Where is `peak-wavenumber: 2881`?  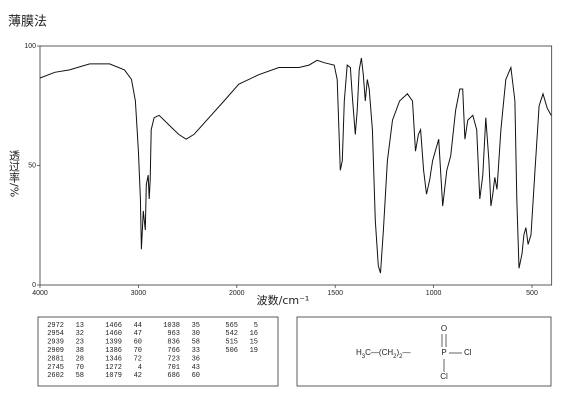
peak-wavenumber: 2881 is located at coordinates (55, 359).